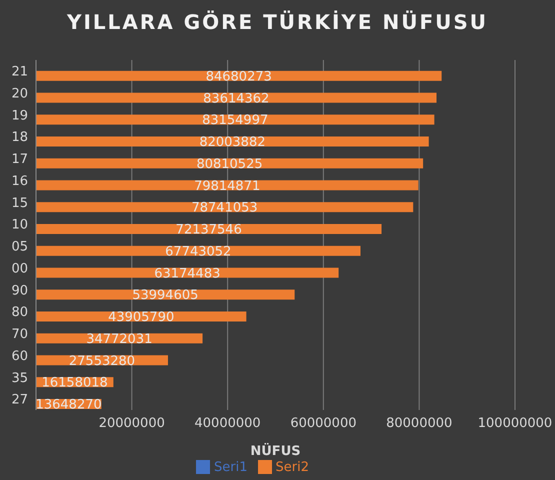  I want to click on y-tick-label: 19, so click(19, 116).